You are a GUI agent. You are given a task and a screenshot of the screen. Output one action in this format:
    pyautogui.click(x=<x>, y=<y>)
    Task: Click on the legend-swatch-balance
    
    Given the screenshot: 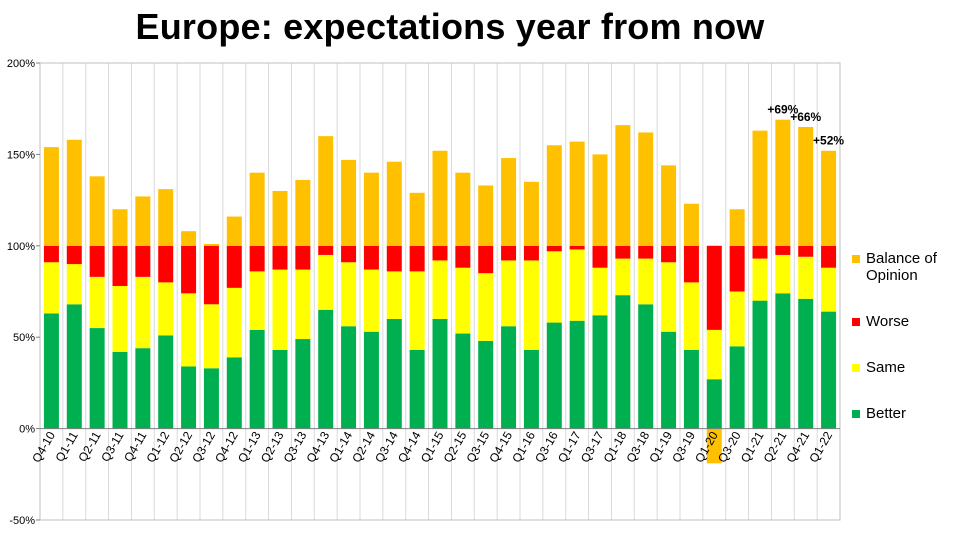 What is the action you would take?
    pyautogui.click(x=856, y=259)
    